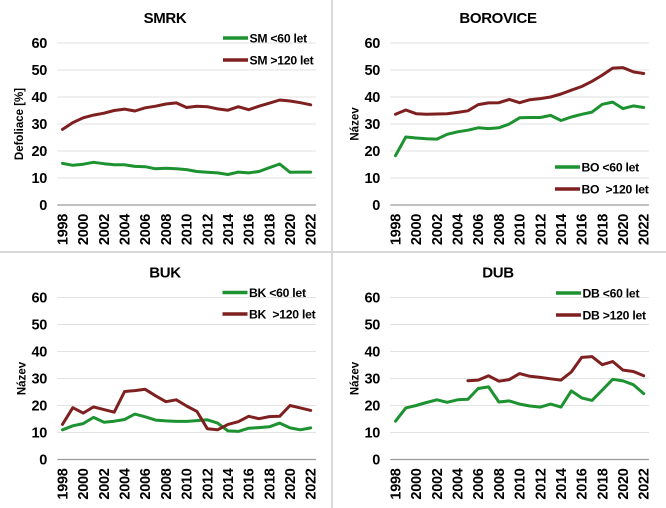 The image size is (666, 508). I want to click on svg-text: DB <60 let, so click(611, 294).